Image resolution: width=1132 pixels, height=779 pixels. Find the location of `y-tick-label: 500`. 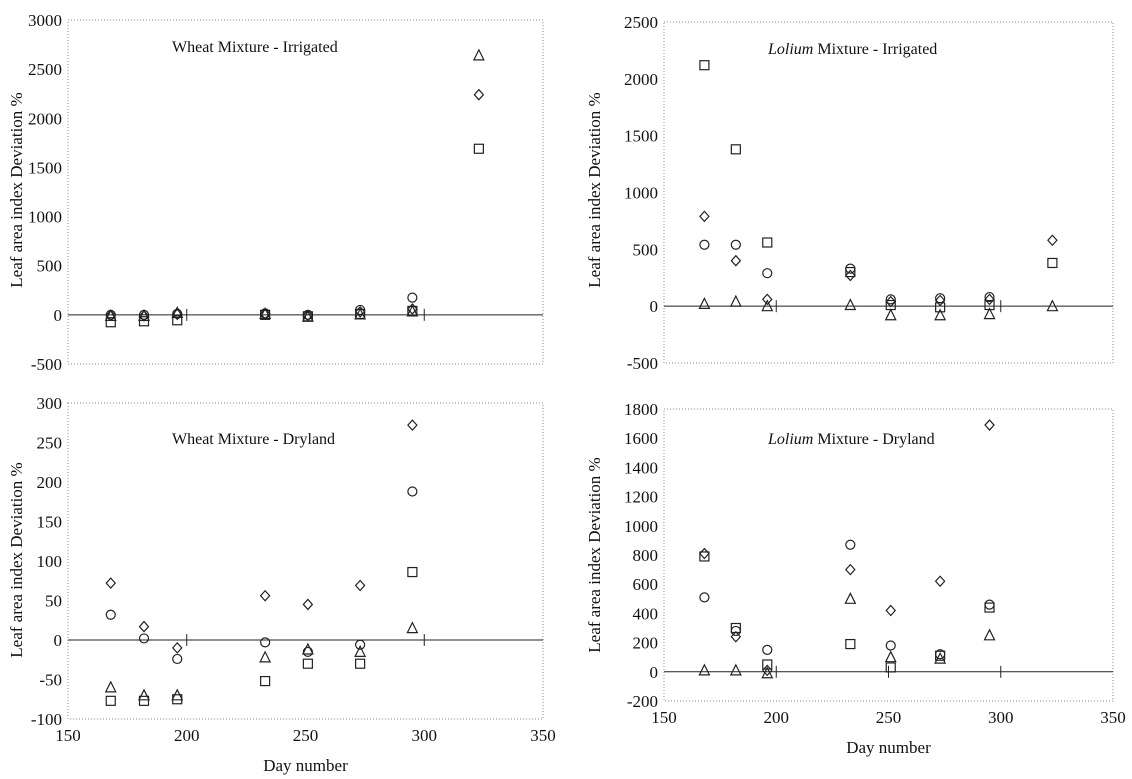

y-tick-label: 500 is located at coordinates (50, 266).